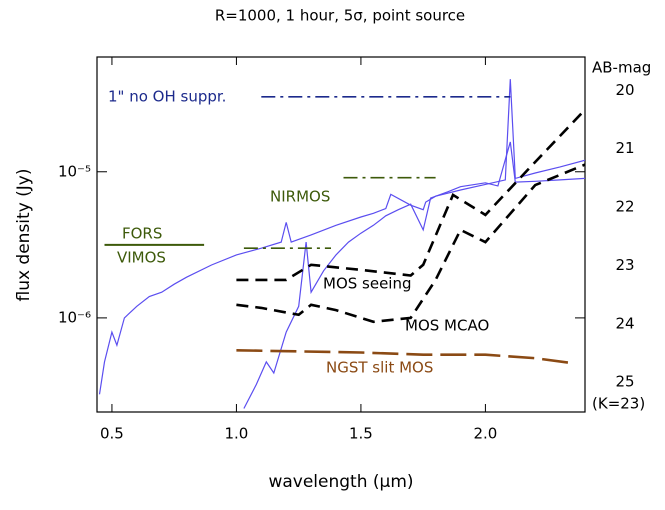 This screenshot has width=665, height=510. Describe the element at coordinates (447, 326) in the screenshot. I see `annotation: MOS MCAO` at that location.